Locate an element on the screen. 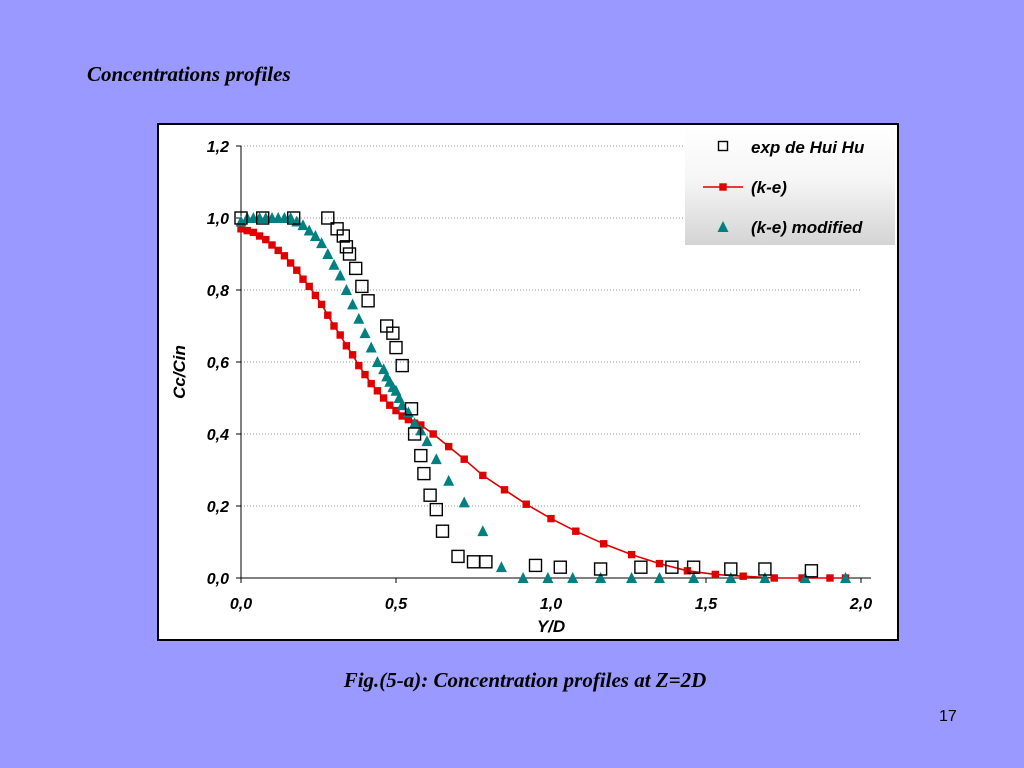 The width and height of the screenshot is (1024, 768). legend-marker-k-e is located at coordinates (723, 187).